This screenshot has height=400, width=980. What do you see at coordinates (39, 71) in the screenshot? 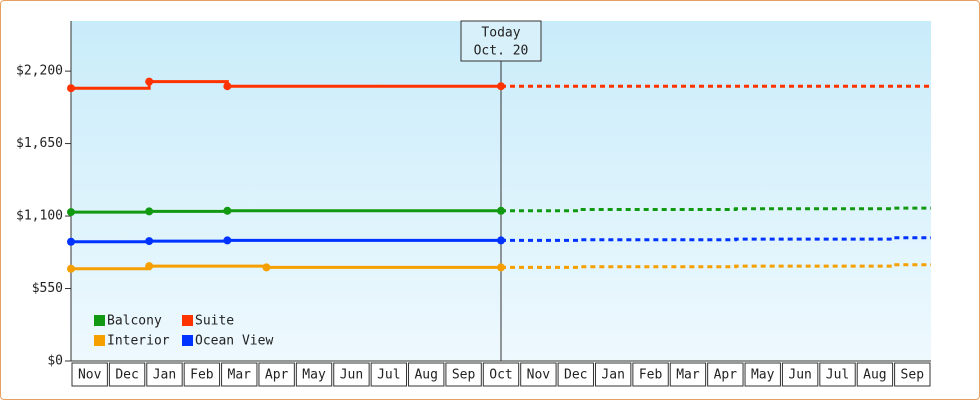
I see `y-tick-label: $2,200` at bounding box center [39, 71].